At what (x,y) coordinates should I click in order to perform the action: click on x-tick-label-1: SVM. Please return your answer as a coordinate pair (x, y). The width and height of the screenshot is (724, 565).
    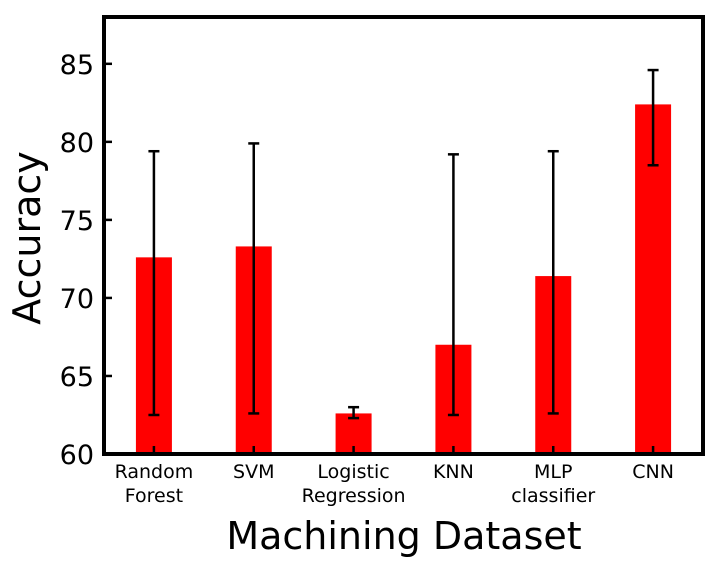
    Looking at the image, I should click on (253, 472).